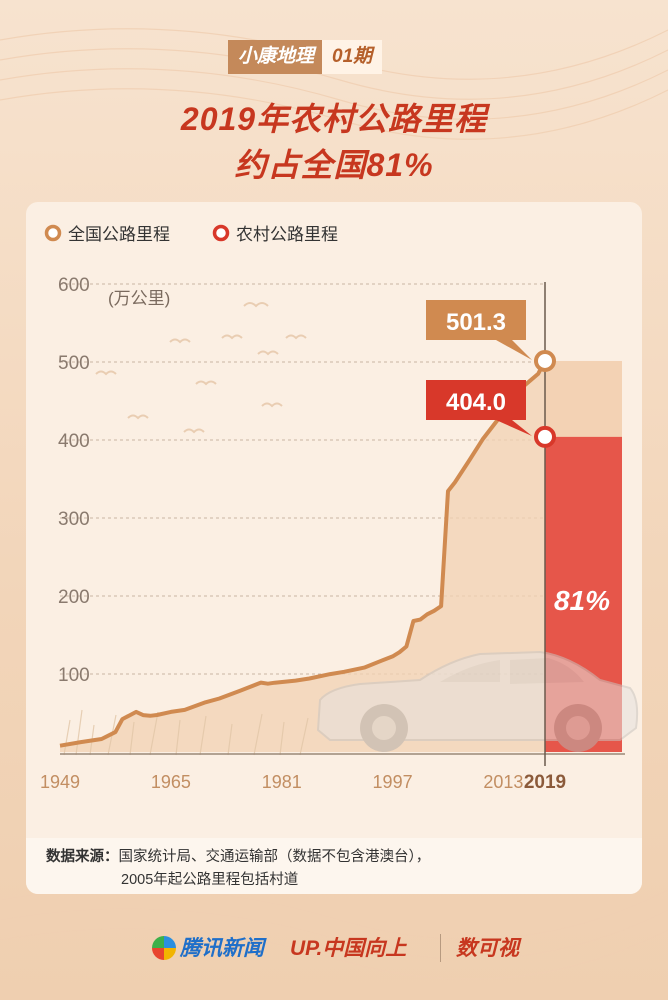 The width and height of the screenshot is (668, 1000). Describe the element at coordinates (514, 350) in the screenshot. I see `callout-national-pointer` at that location.